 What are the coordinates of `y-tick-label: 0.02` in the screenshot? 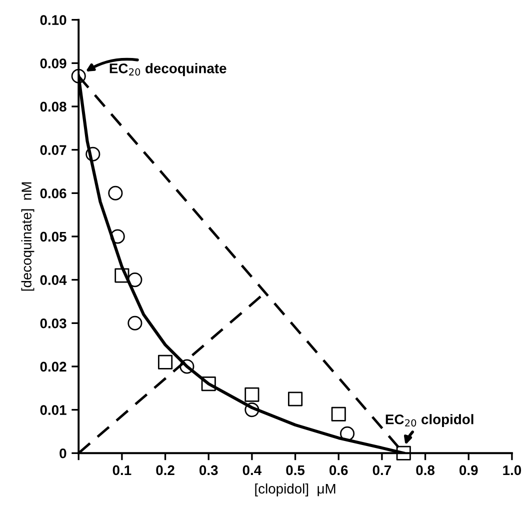 It's located at (53, 367).